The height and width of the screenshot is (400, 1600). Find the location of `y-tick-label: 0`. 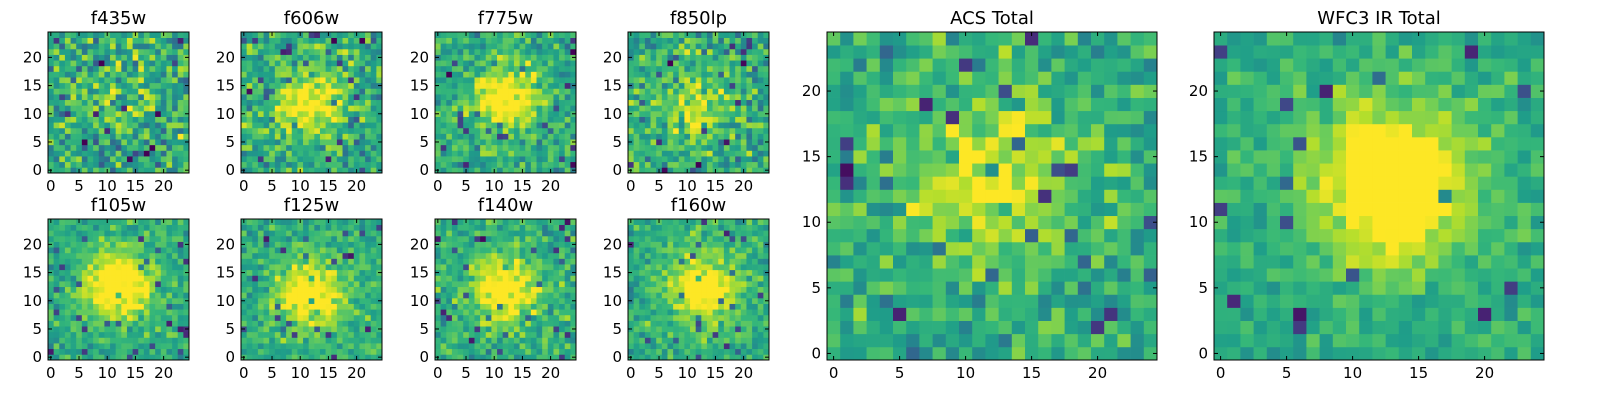

y-tick-label: 0 is located at coordinates (37, 357).